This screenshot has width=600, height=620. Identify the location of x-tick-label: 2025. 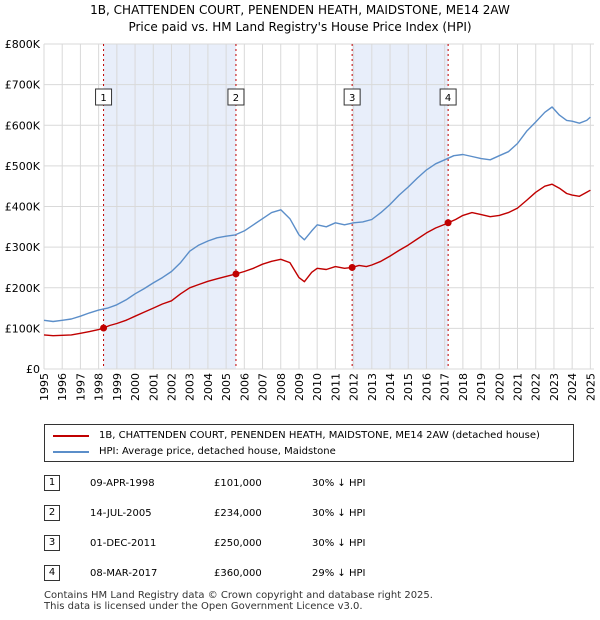
(590, 387).